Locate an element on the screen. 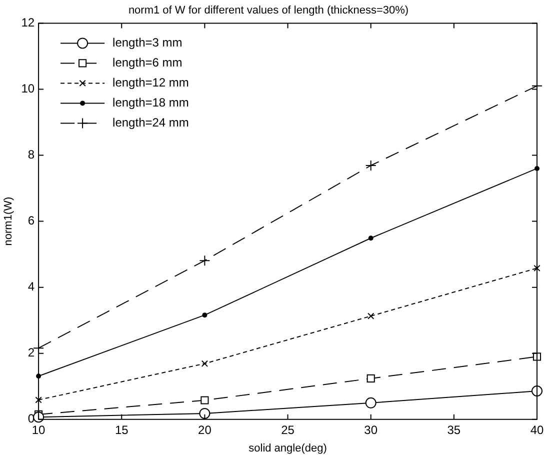 This screenshot has height=455, width=549. x-tick-label: 30 is located at coordinates (371, 429).